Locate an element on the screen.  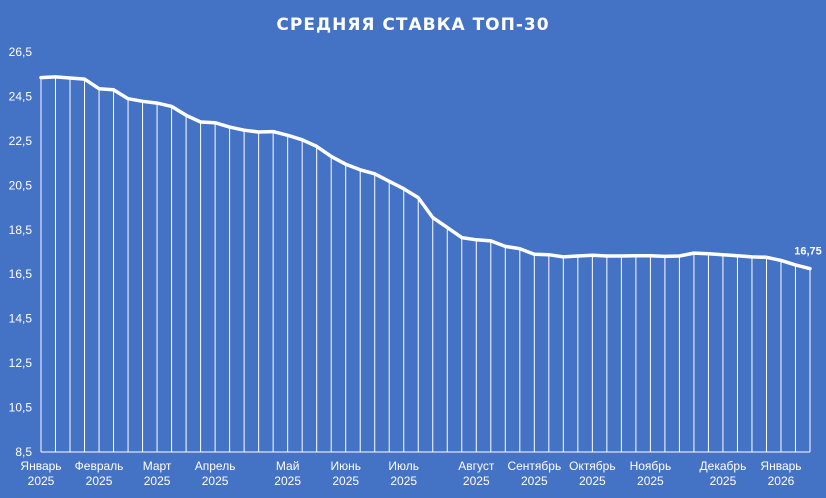
y-tick-label: 14,5 is located at coordinates (21, 319).